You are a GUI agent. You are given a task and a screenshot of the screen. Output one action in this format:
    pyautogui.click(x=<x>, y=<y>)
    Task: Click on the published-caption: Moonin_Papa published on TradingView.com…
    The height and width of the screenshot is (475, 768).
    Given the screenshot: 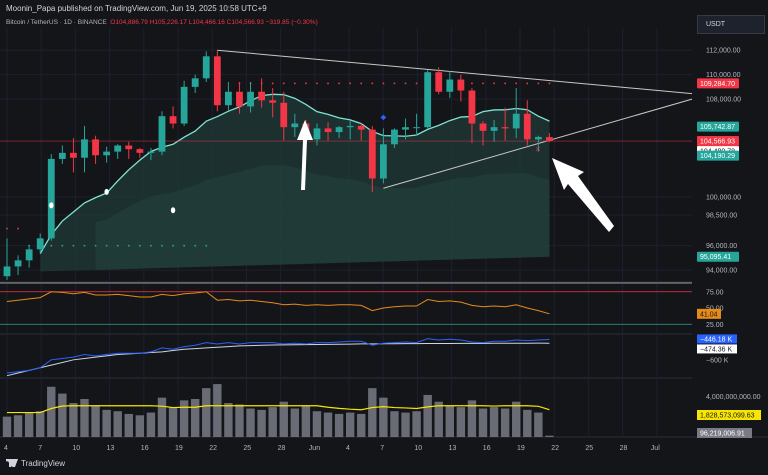 What is the action you would take?
    pyautogui.click(x=136, y=8)
    